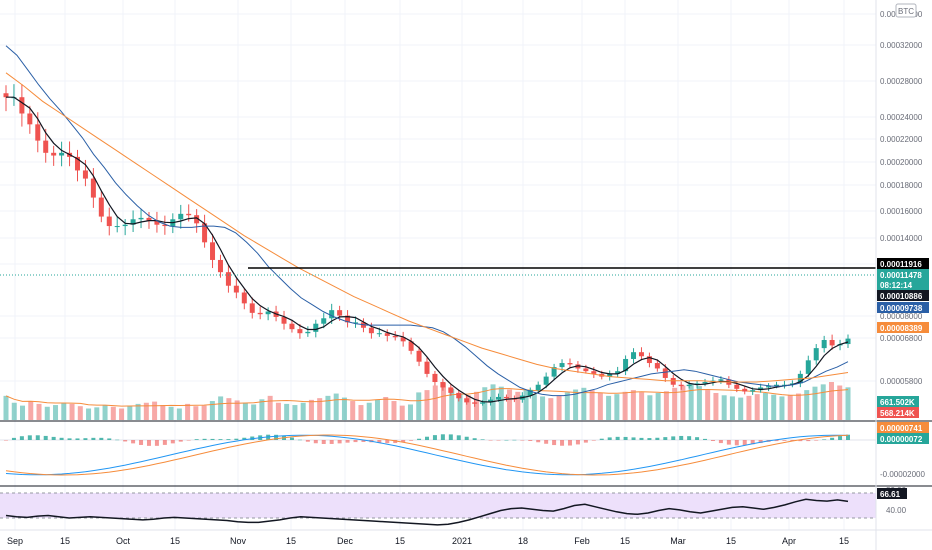  What do you see at coordinates (678, 541) in the screenshot?
I see `x-tick-label-12: Mar` at bounding box center [678, 541].